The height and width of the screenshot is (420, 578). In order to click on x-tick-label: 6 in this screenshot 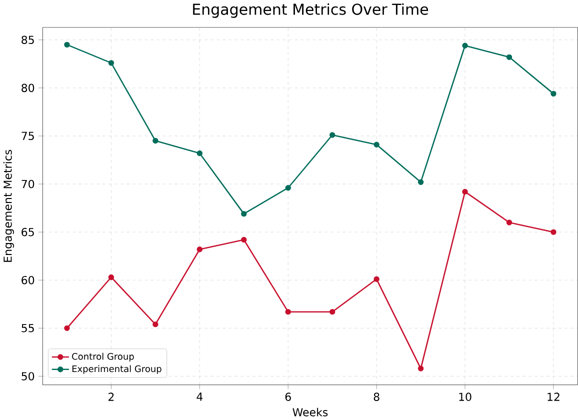, I will do `click(288, 397)`.